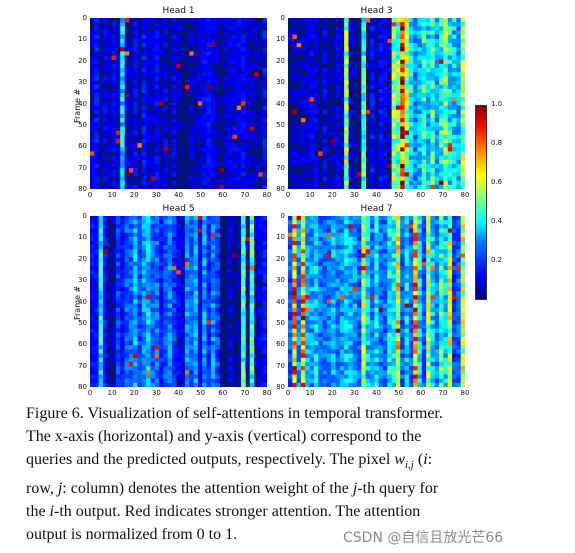 This screenshot has height=553, width=575. What do you see at coordinates (376, 209) in the screenshot?
I see `panel-title: Head 7` at bounding box center [376, 209].